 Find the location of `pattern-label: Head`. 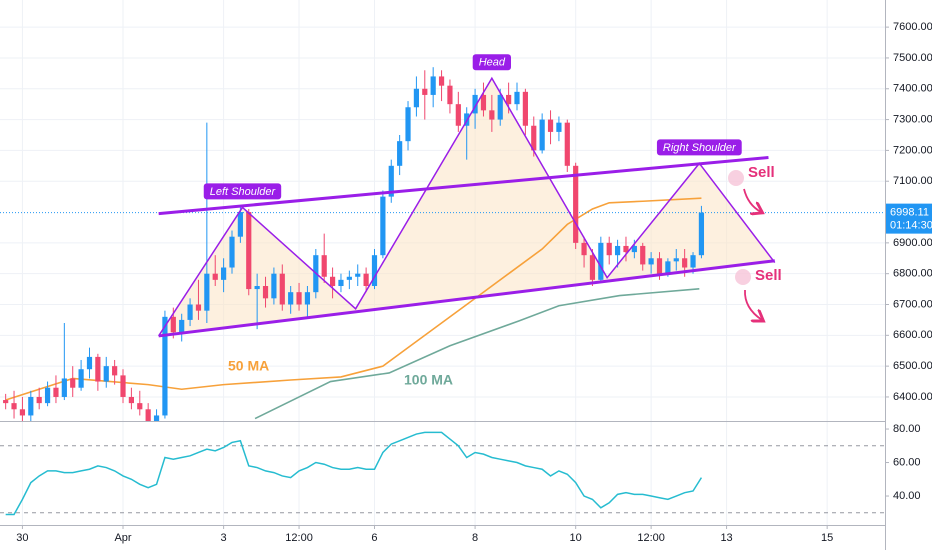

pattern-label: Head is located at coordinates (492, 63).